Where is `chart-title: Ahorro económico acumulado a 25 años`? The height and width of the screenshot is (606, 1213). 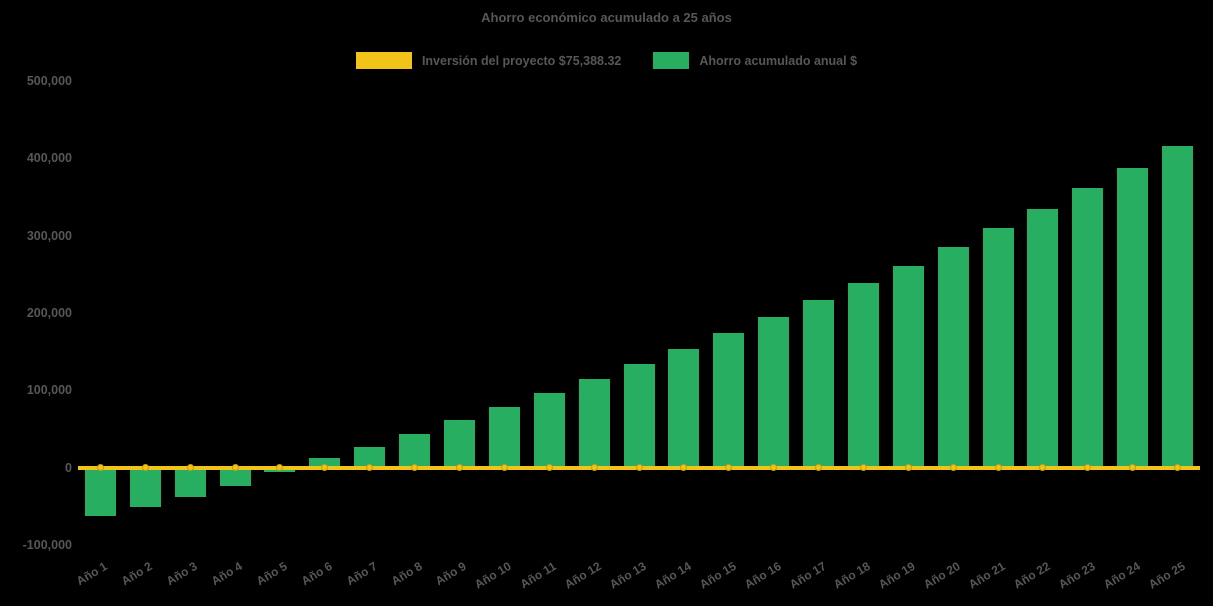
chart-title: Ahorro económico acumulado a 25 años is located at coordinates (606, 17).